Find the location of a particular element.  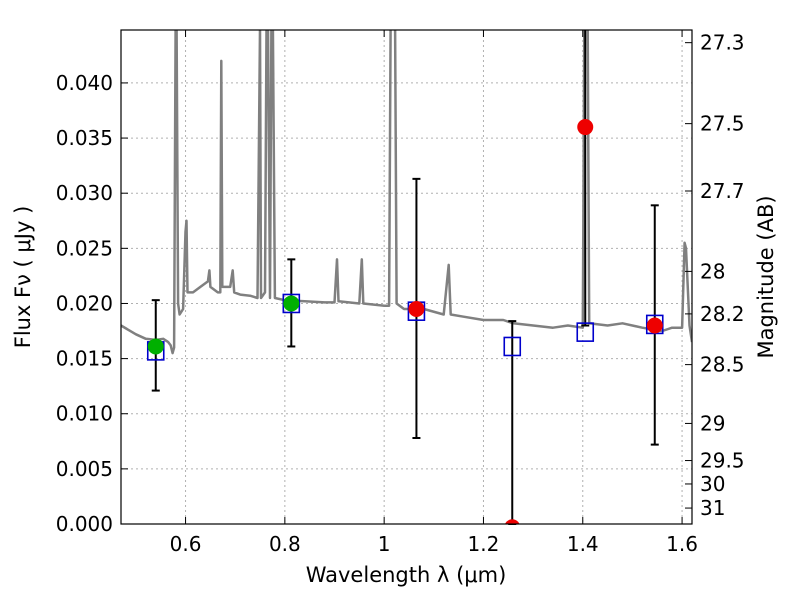

y-tick-label: 0.015 is located at coordinates (84, 359).